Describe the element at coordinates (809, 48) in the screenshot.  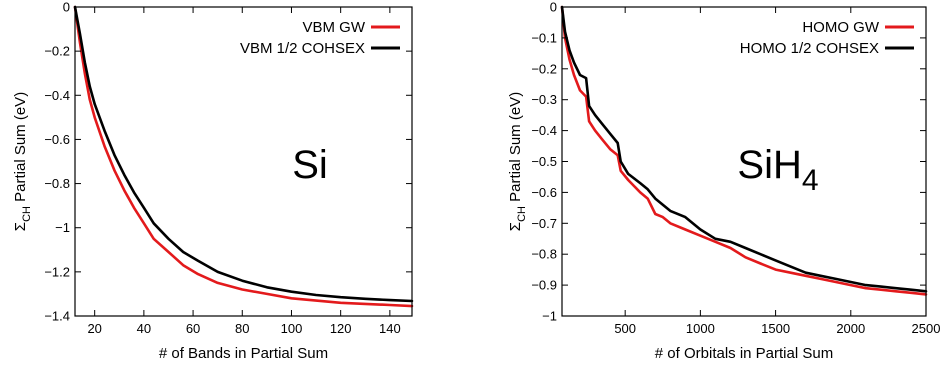
I see `legend-label: HOMO 1/2 COHSEX` at that location.